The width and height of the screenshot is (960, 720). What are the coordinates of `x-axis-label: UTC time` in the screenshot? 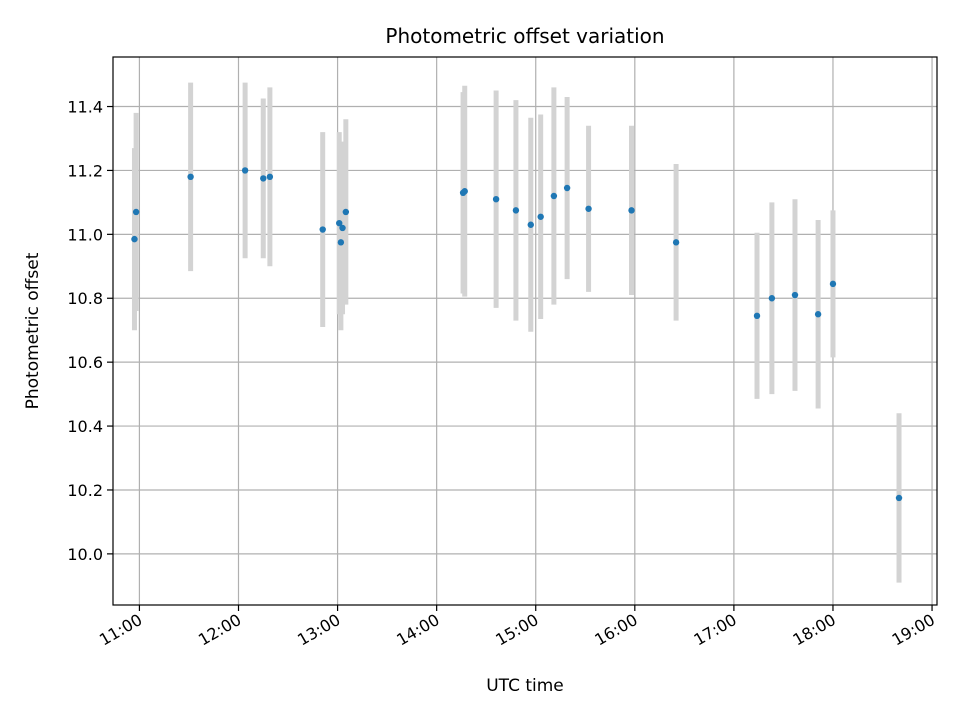 It's located at (525, 686).